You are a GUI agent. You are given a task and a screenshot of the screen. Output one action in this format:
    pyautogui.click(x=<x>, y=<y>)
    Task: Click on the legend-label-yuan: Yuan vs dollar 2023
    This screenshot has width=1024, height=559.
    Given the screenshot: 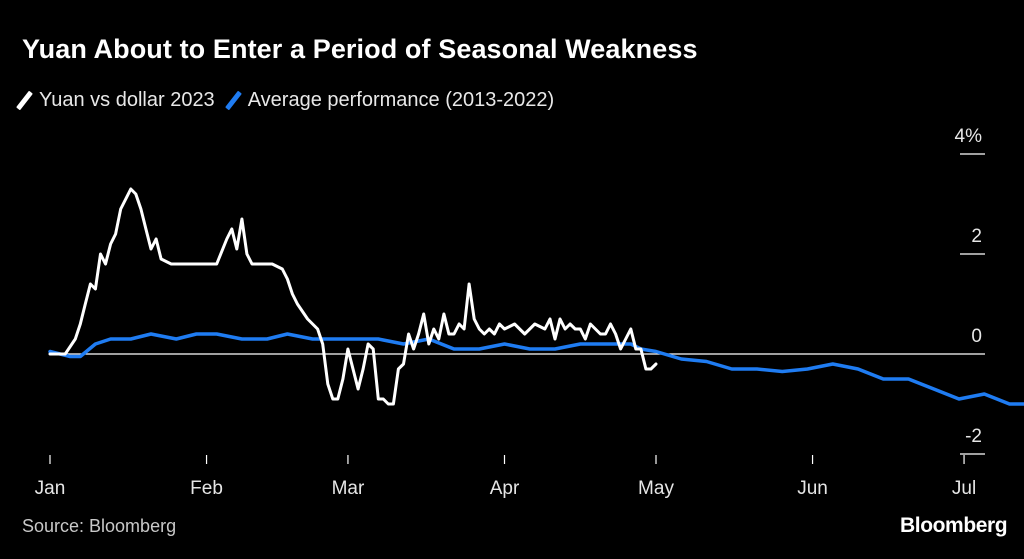 What is the action you would take?
    pyautogui.click(x=127, y=100)
    